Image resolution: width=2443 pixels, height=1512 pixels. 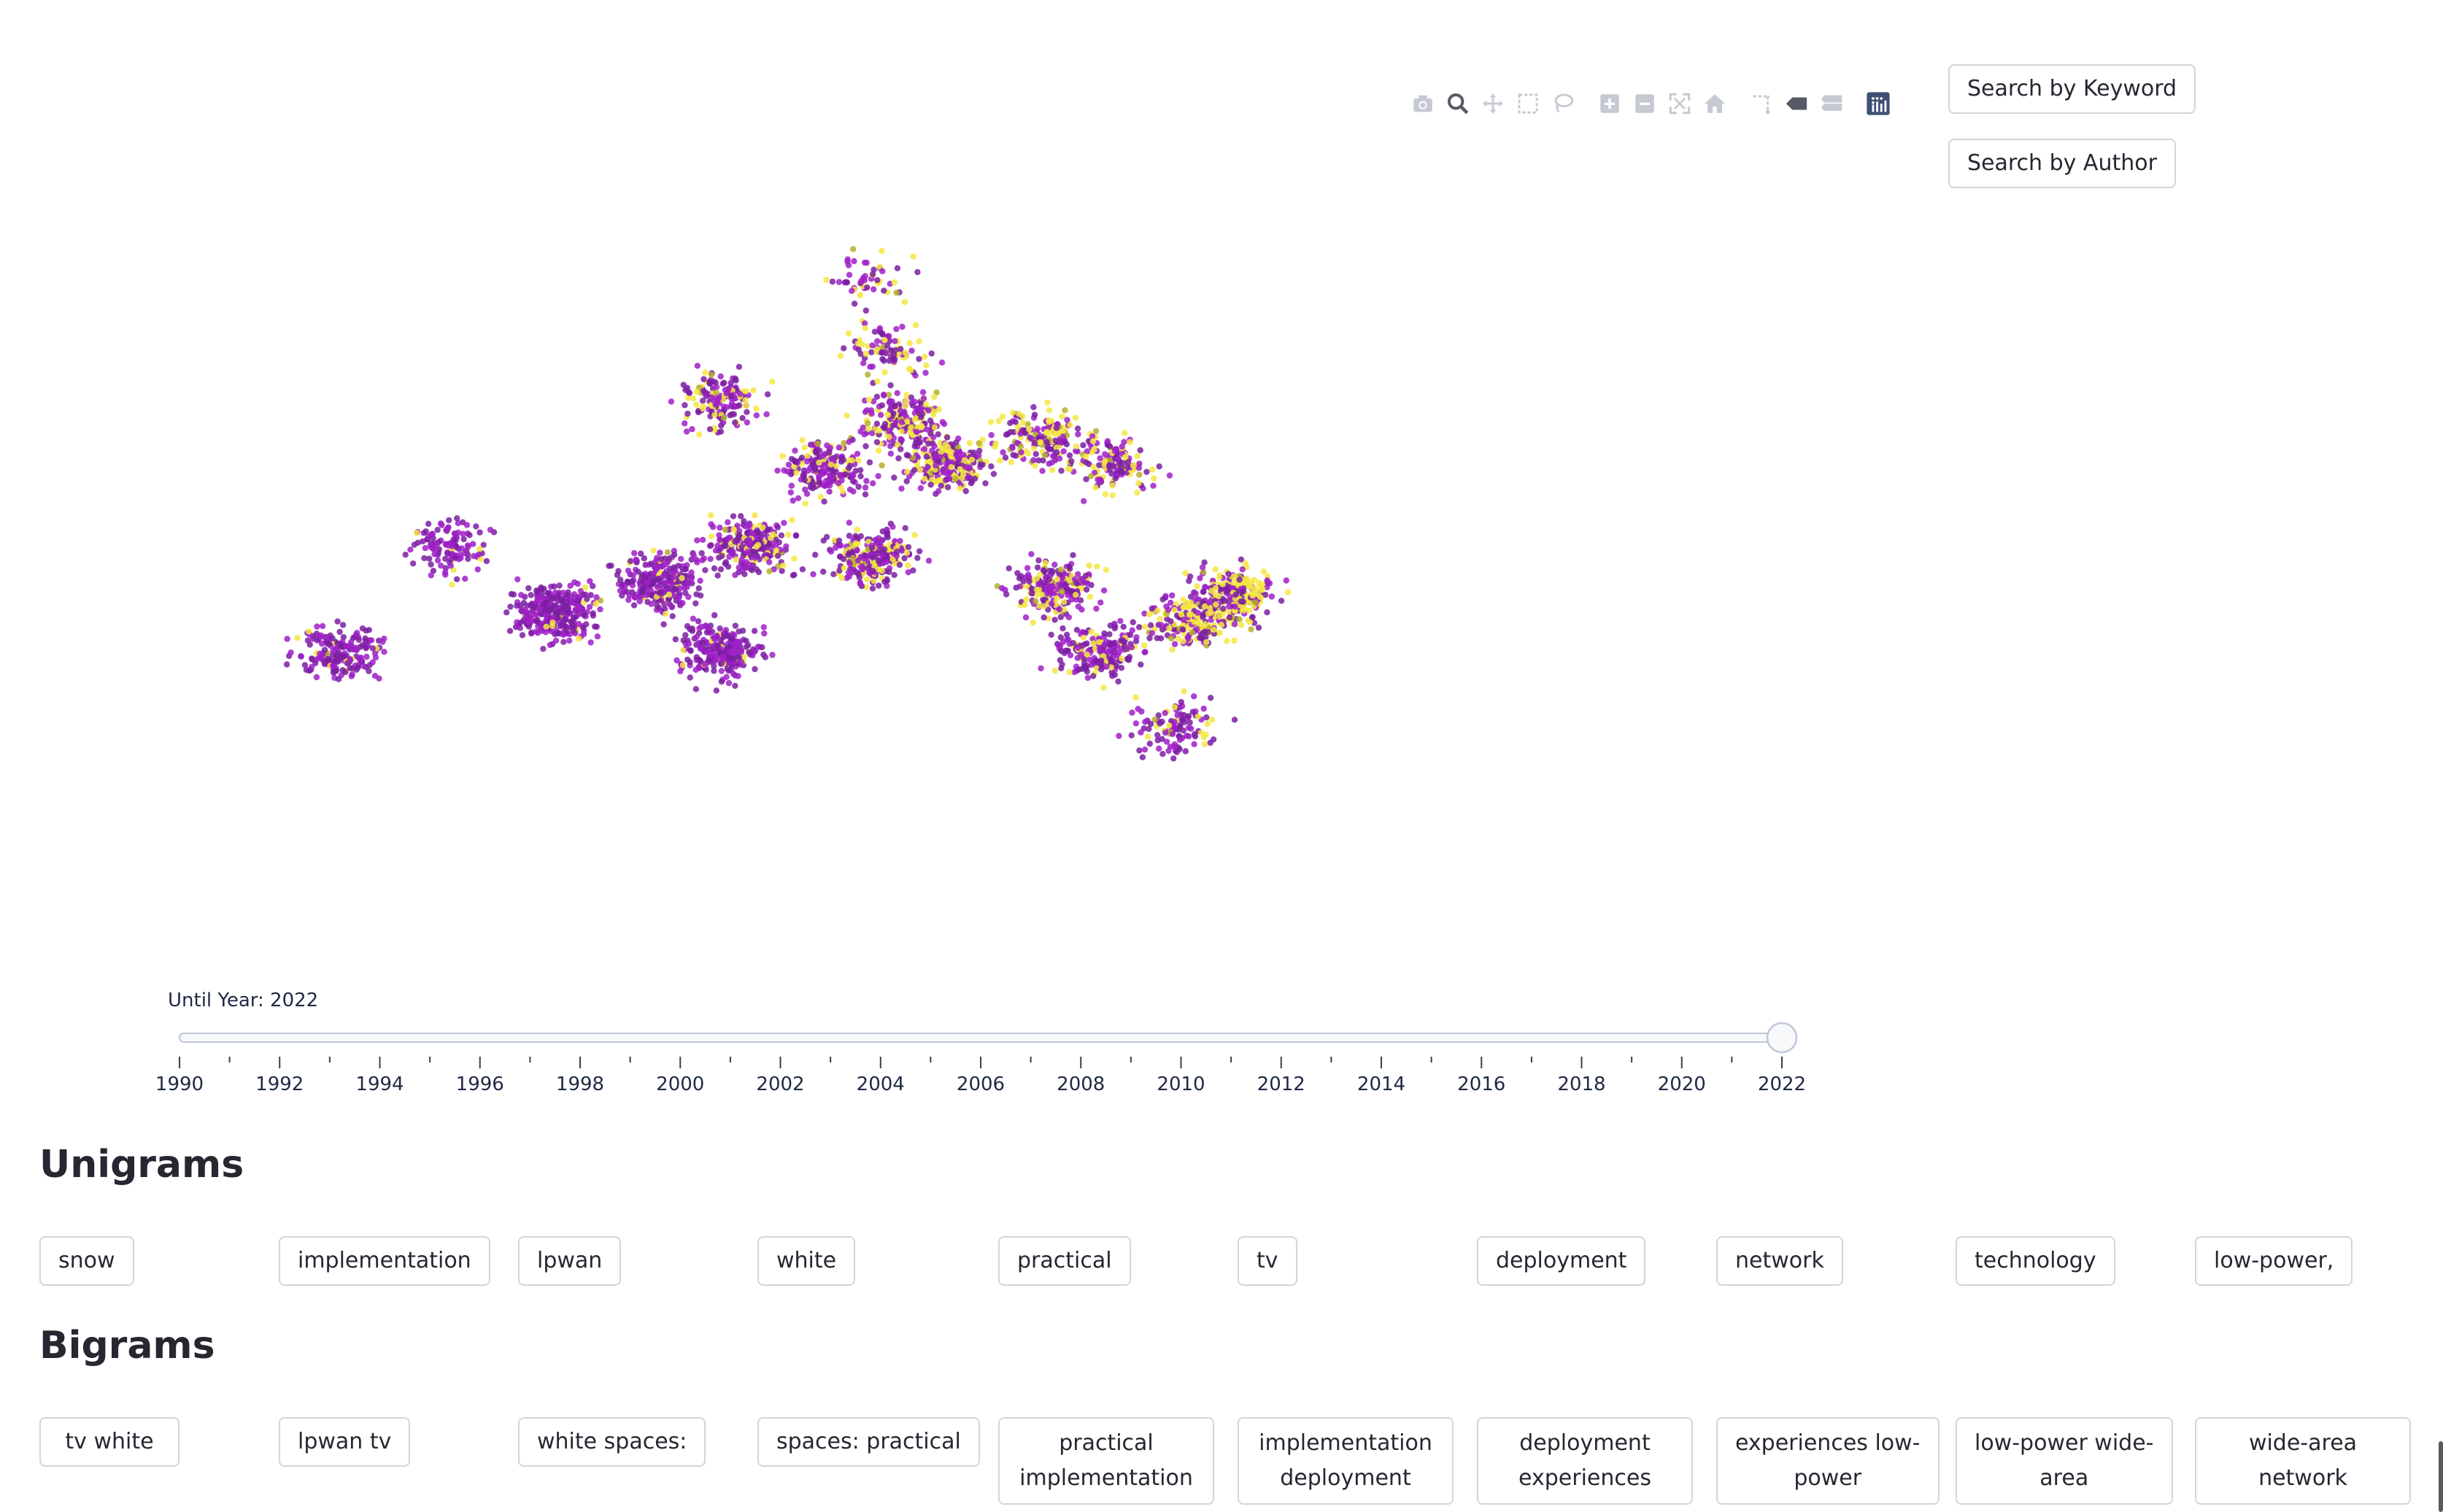 I want to click on unigram-chip: deployment, so click(x=1561, y=1261).